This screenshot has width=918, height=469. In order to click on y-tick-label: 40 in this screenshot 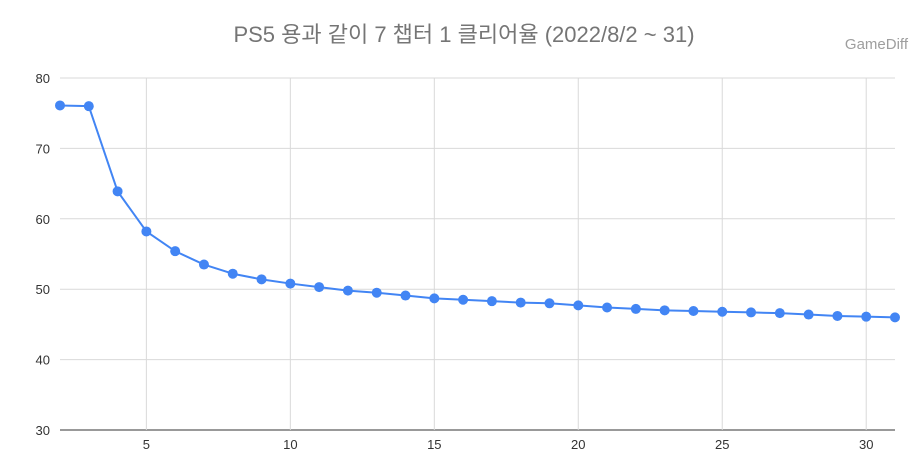, I will do `click(43, 360)`.